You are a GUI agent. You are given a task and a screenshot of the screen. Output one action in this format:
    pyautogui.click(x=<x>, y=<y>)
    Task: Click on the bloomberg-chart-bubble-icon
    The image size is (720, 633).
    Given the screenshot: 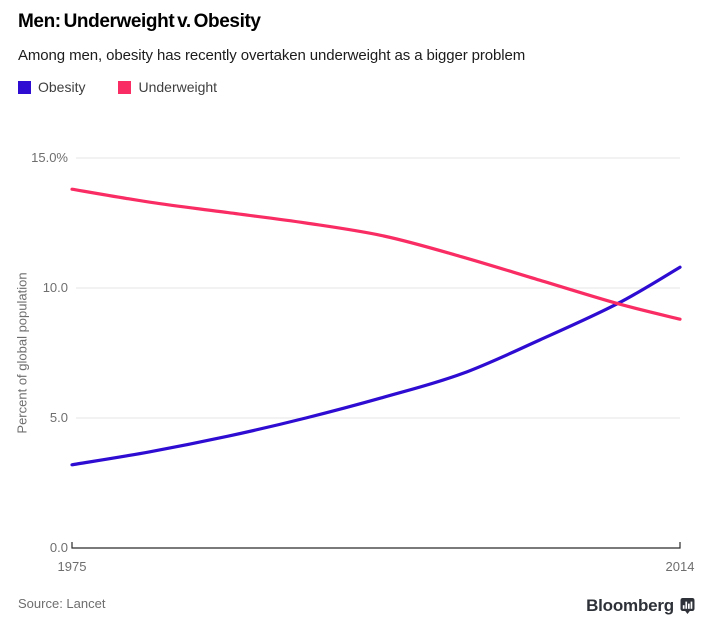 What is the action you would take?
    pyautogui.click(x=687, y=606)
    